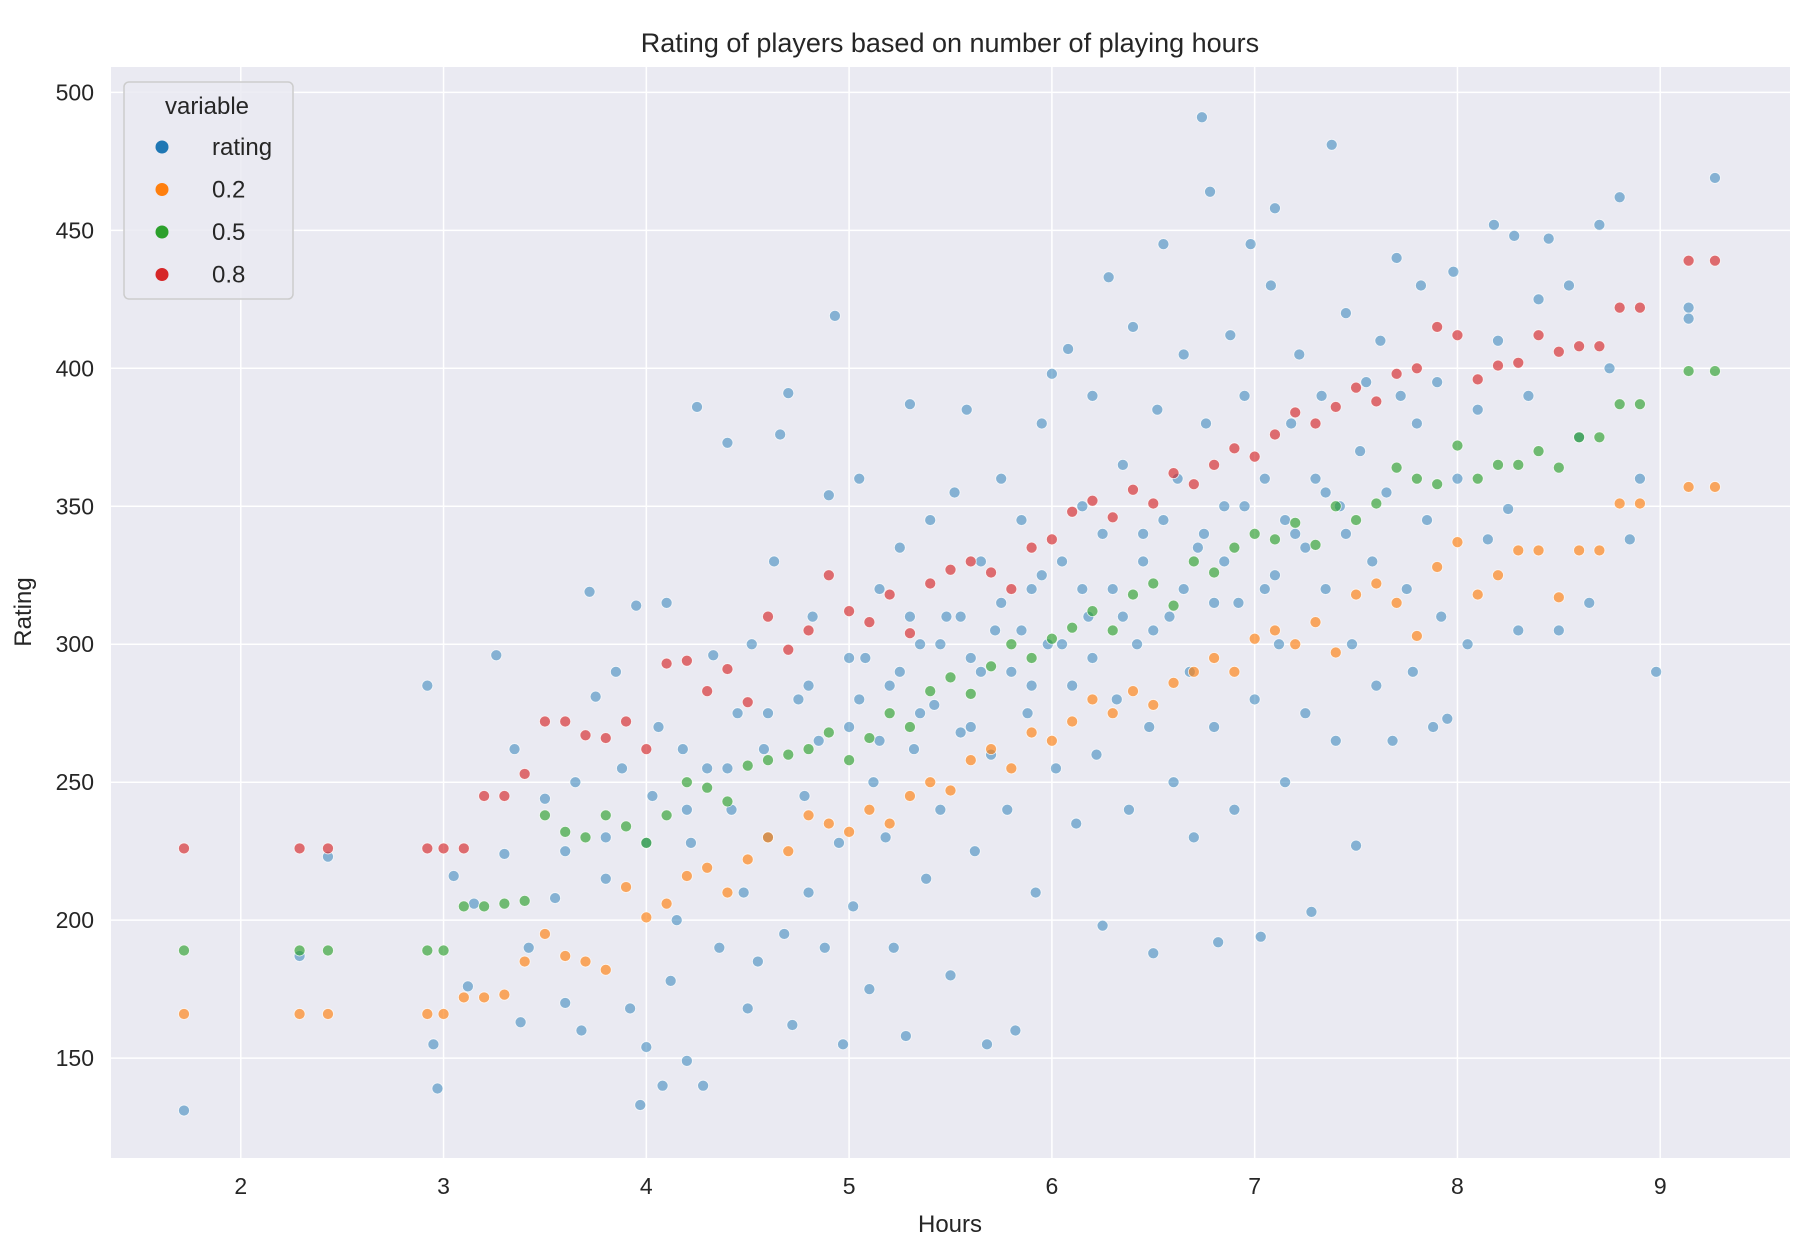 This screenshot has height=1247, width=1802. I want to click on legend-label: 0.8, so click(228, 275).